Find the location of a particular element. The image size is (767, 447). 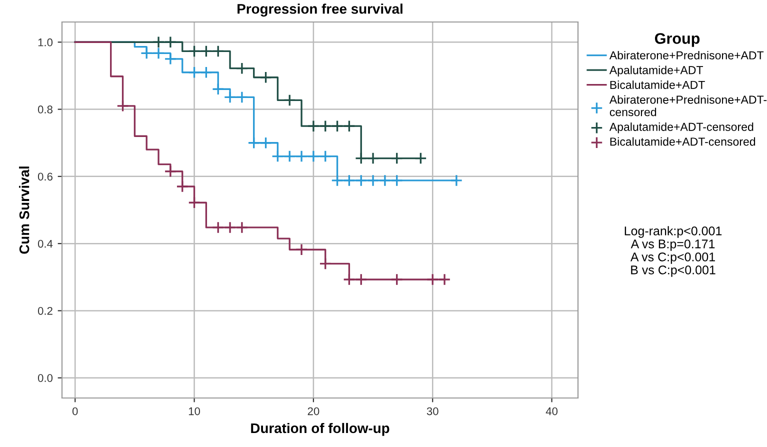

text: A vs B:p=0.171 is located at coordinates (672, 245).